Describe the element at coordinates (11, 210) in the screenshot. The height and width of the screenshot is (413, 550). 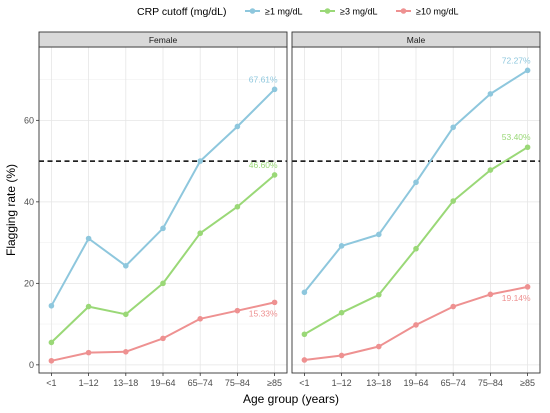
I see `y-axis-title: Flagging rate (%)` at that location.